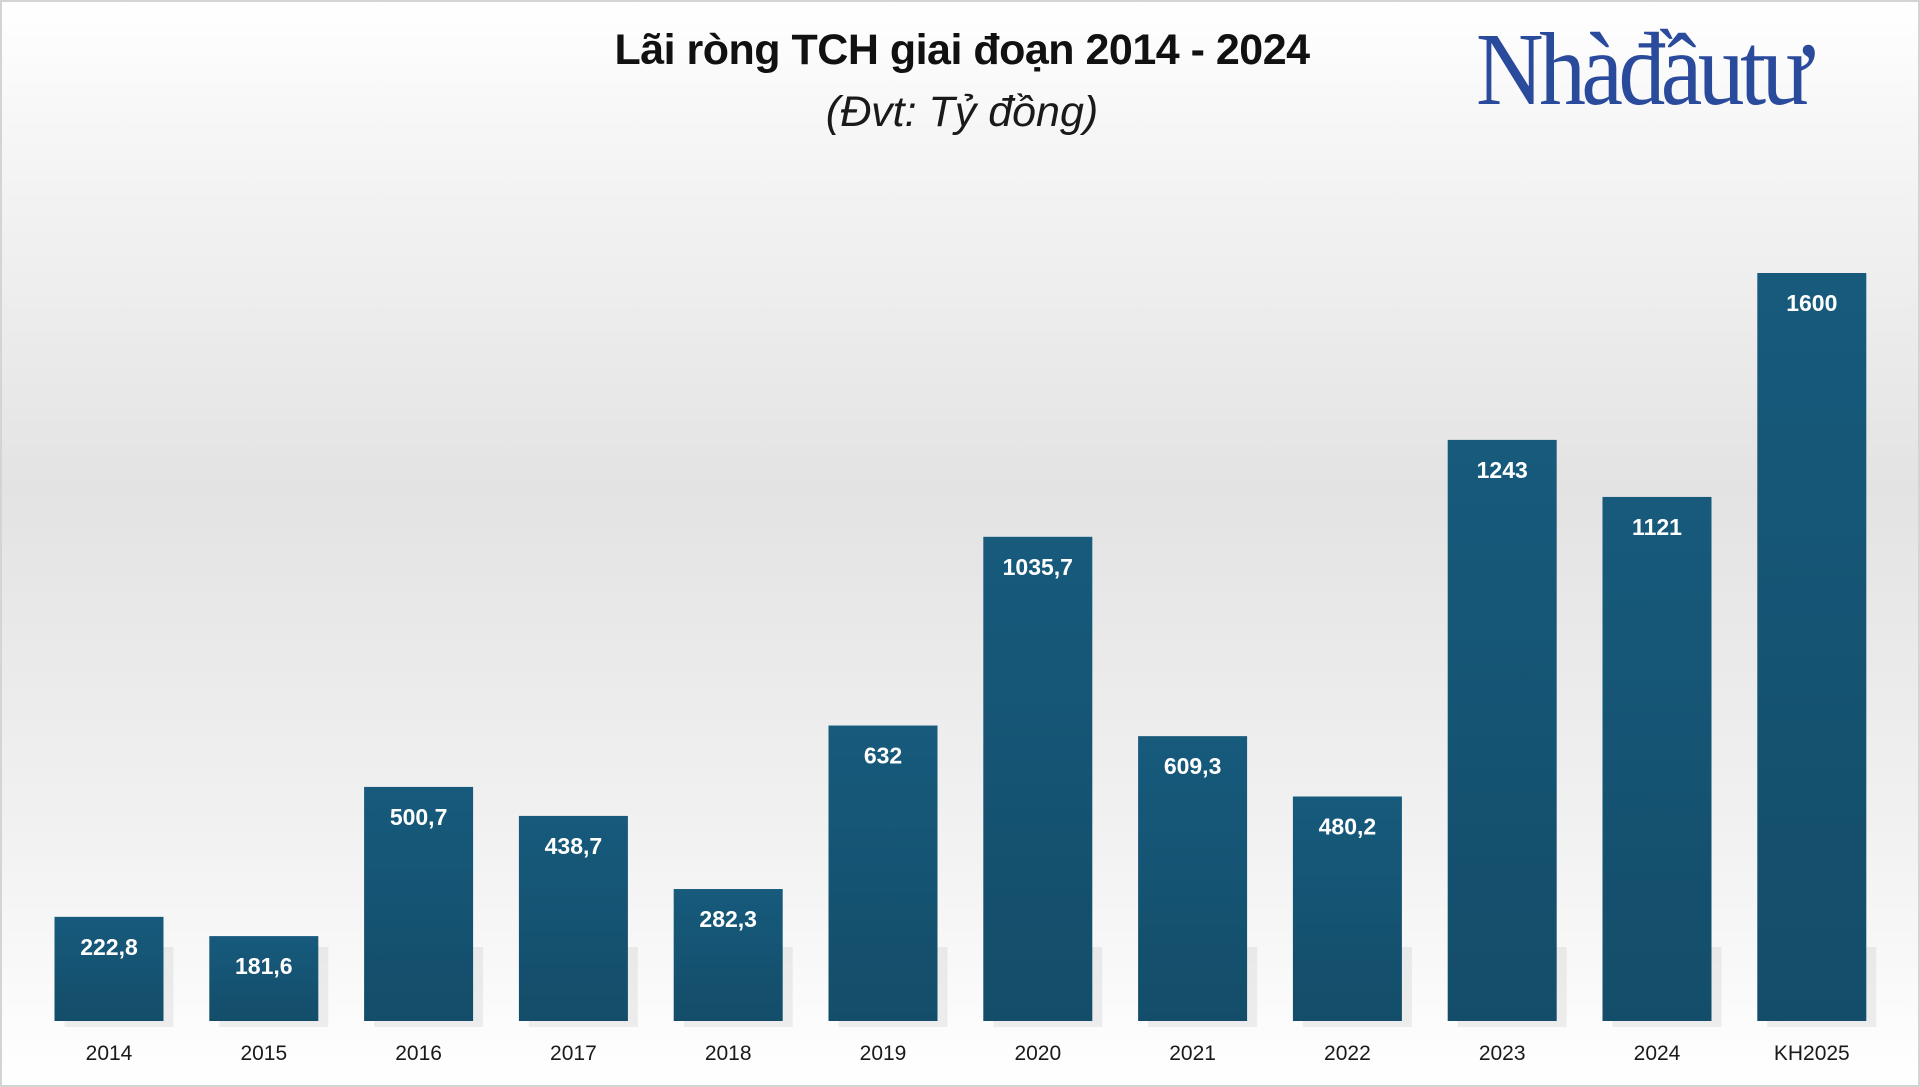 This screenshot has height=1087, width=1920. What do you see at coordinates (1812, 1053) in the screenshot?
I see `x-tick-kh2025: KH2025` at bounding box center [1812, 1053].